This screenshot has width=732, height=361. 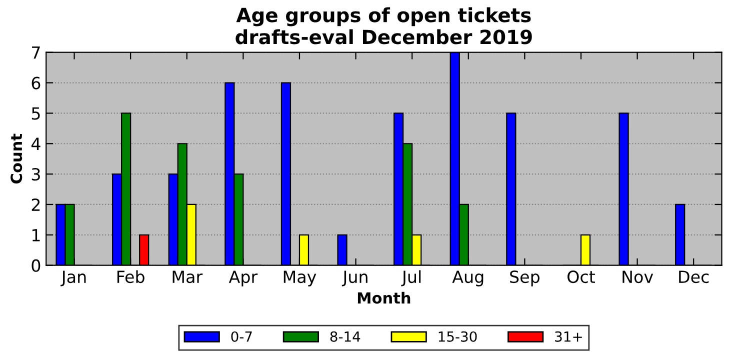 I want to click on y-tick-label: 1, so click(x=36, y=235).